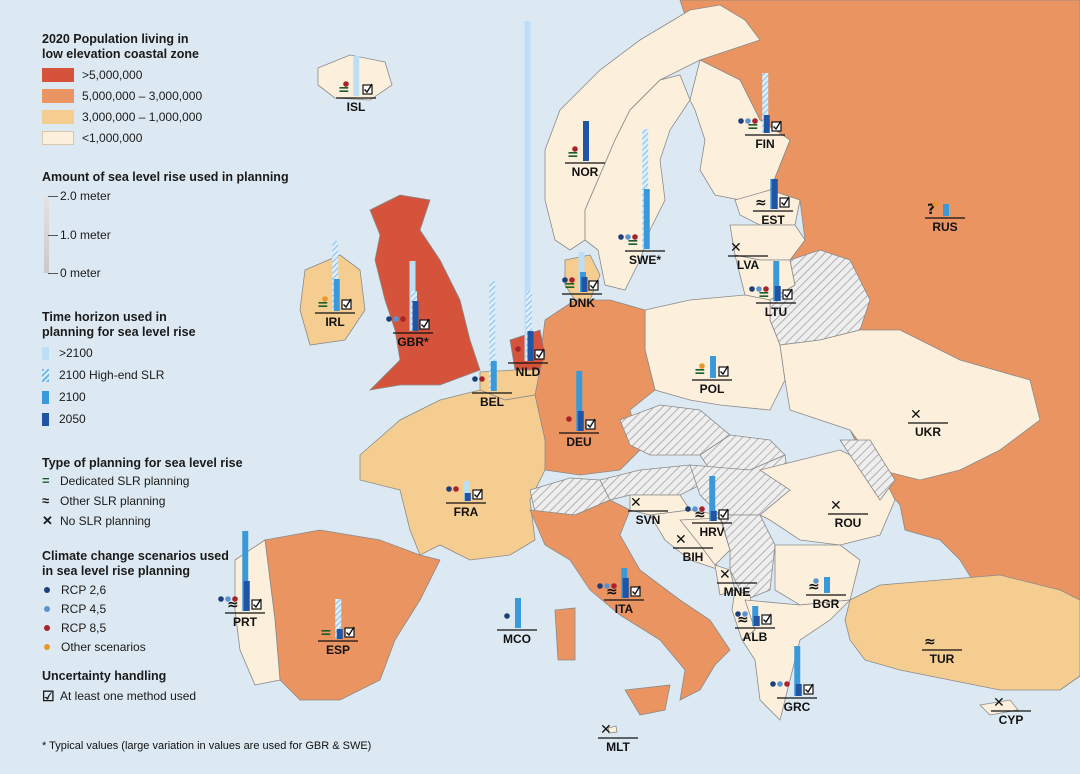  What do you see at coordinates (724, 513) in the screenshot?
I see `uncertainty-tick-hrv` at bounding box center [724, 513].